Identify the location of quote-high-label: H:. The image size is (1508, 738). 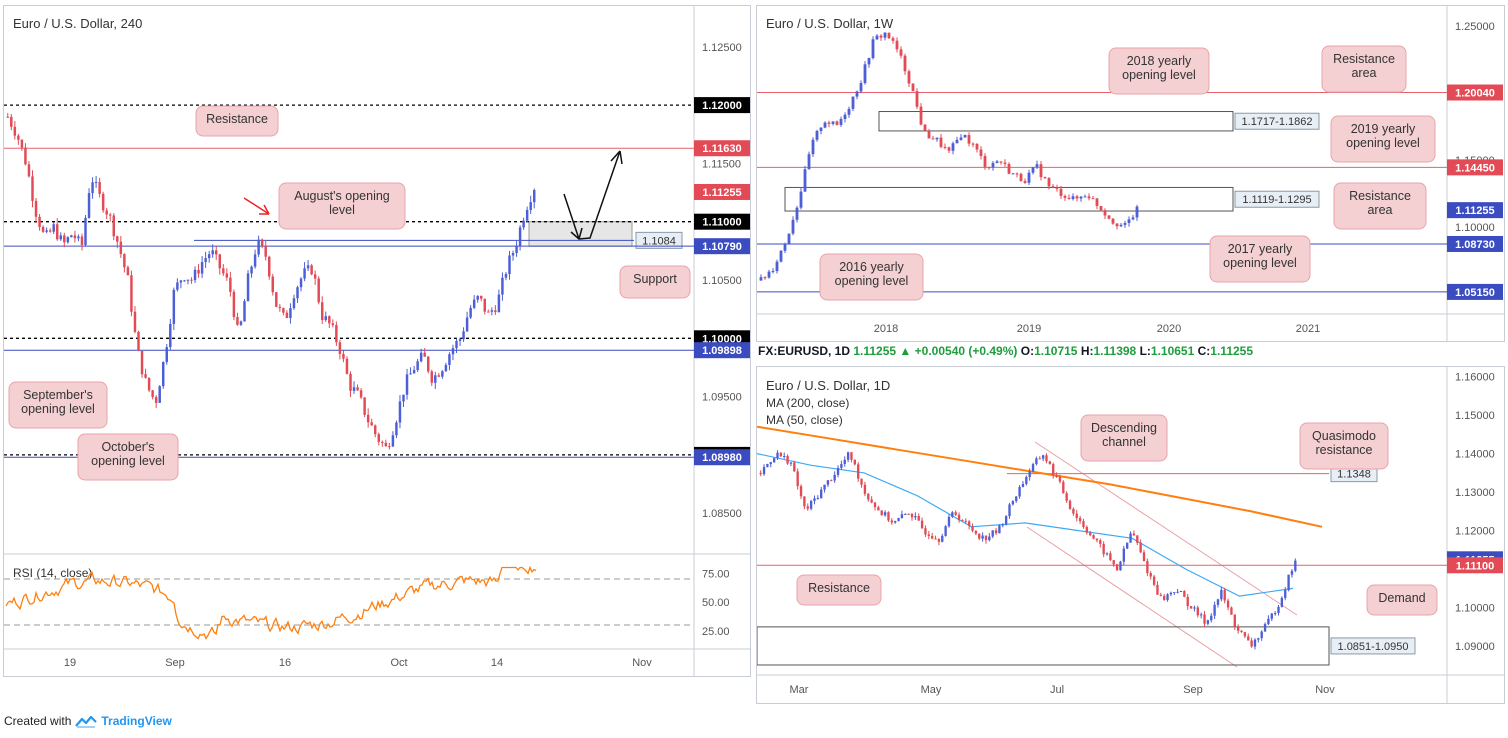
(1087, 351).